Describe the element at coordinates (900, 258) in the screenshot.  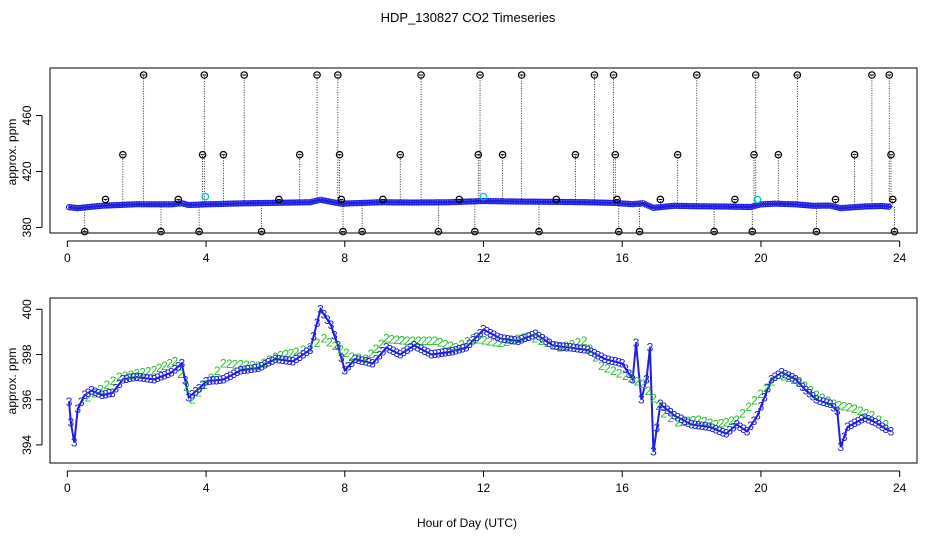
I see `top-x-tick-label: 24` at that location.